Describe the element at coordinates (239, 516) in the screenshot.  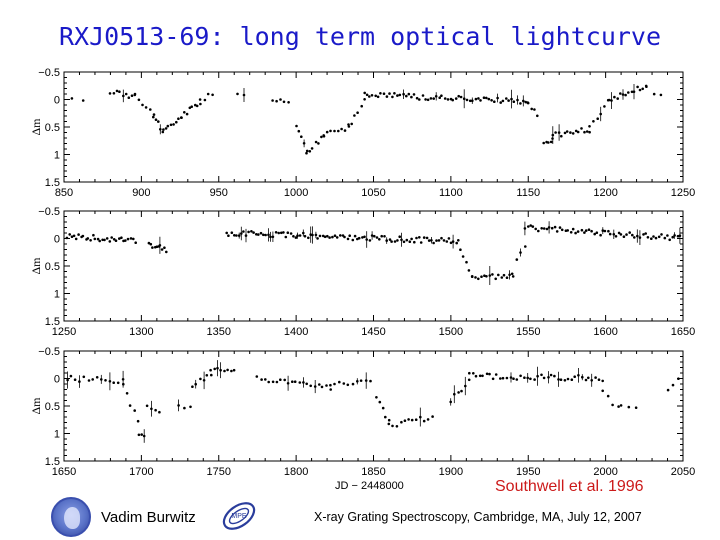
I see `mpe-logo: MPE` at that location.